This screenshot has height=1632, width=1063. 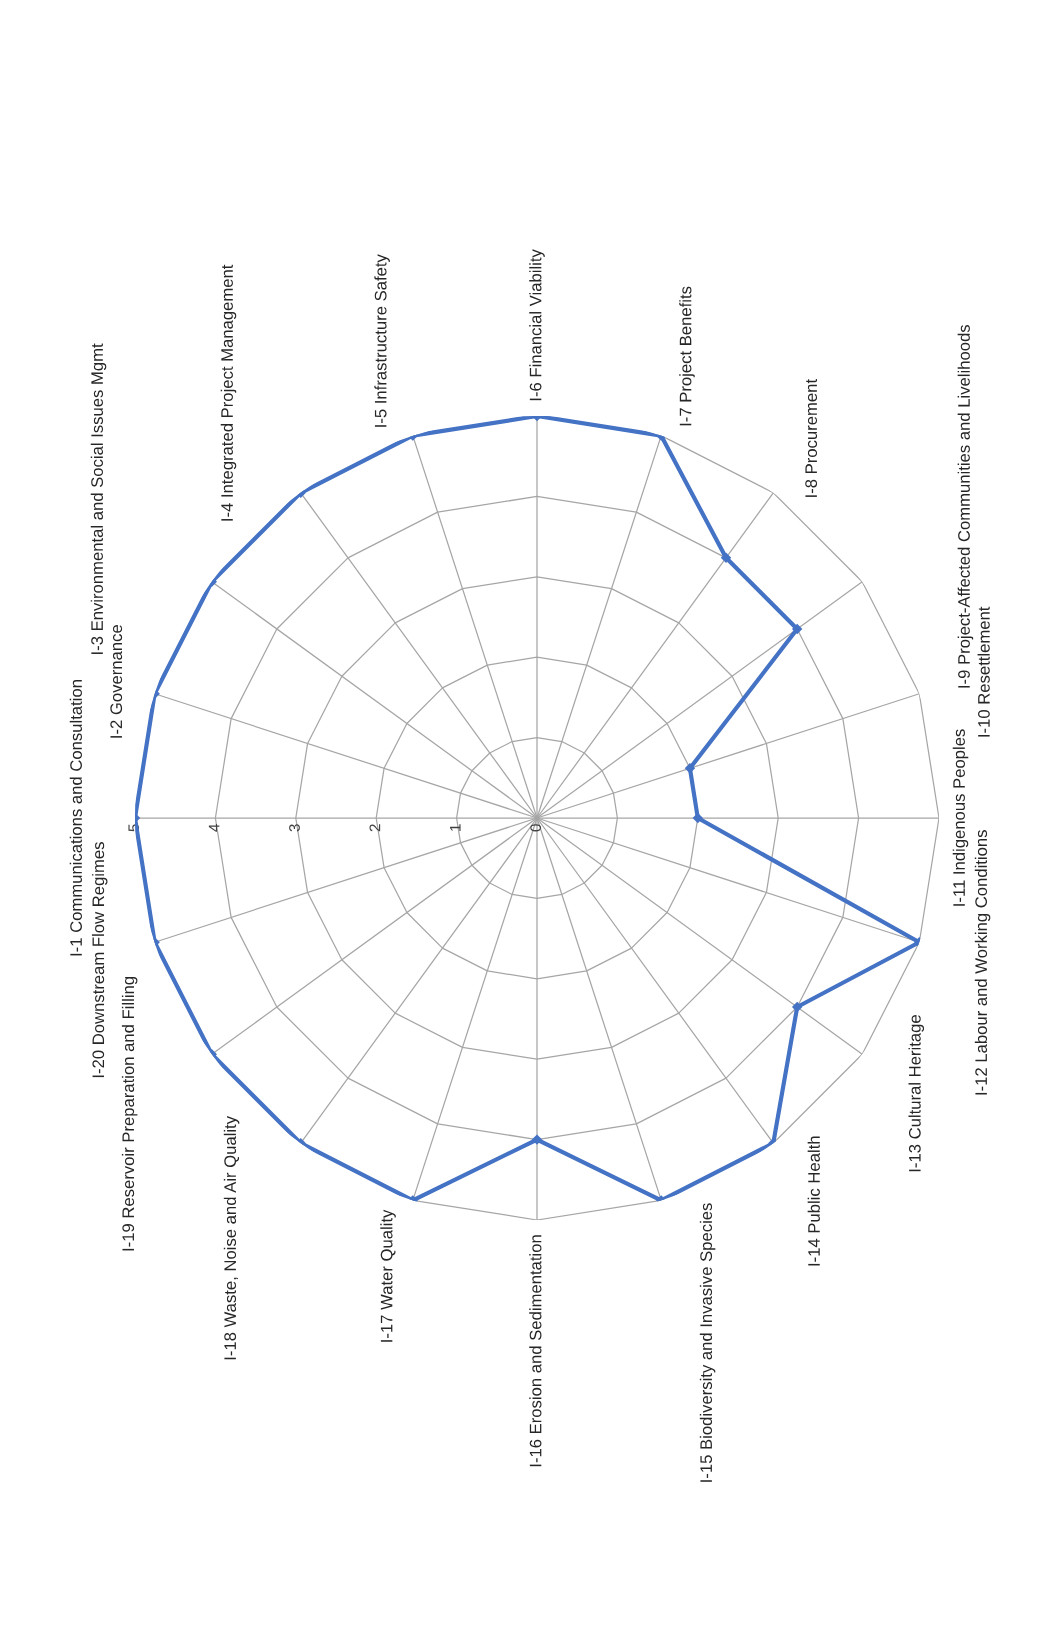 I want to click on y-tick-label: 4, so click(x=214, y=828).